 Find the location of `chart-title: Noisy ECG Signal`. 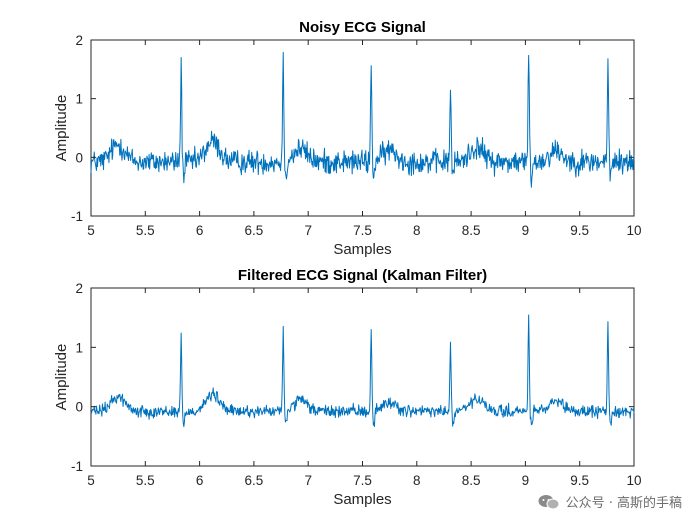

chart-title: Noisy ECG Signal is located at coordinates (362, 27).